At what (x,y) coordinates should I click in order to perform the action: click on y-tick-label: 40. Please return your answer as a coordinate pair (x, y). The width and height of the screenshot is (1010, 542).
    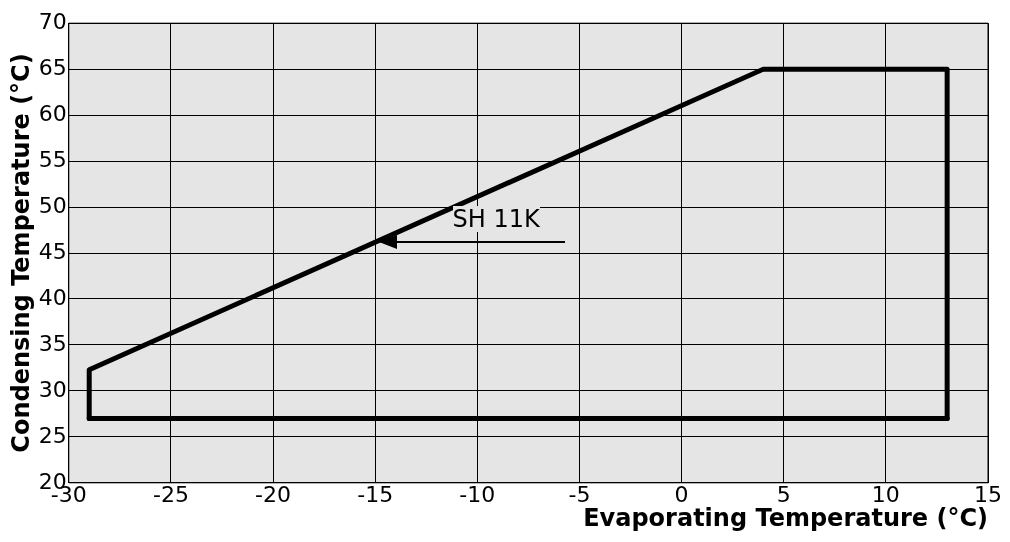
    Looking at the image, I should click on (52, 297).